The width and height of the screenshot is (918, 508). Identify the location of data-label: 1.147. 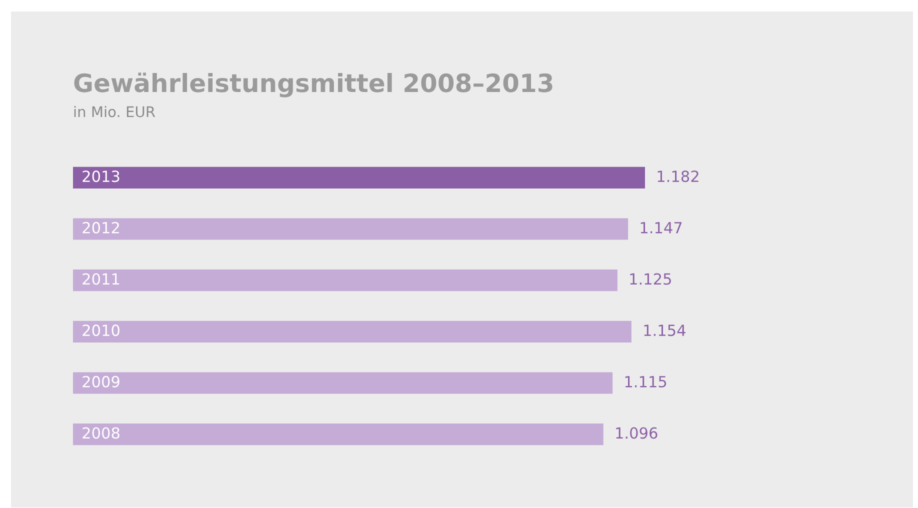
(661, 228).